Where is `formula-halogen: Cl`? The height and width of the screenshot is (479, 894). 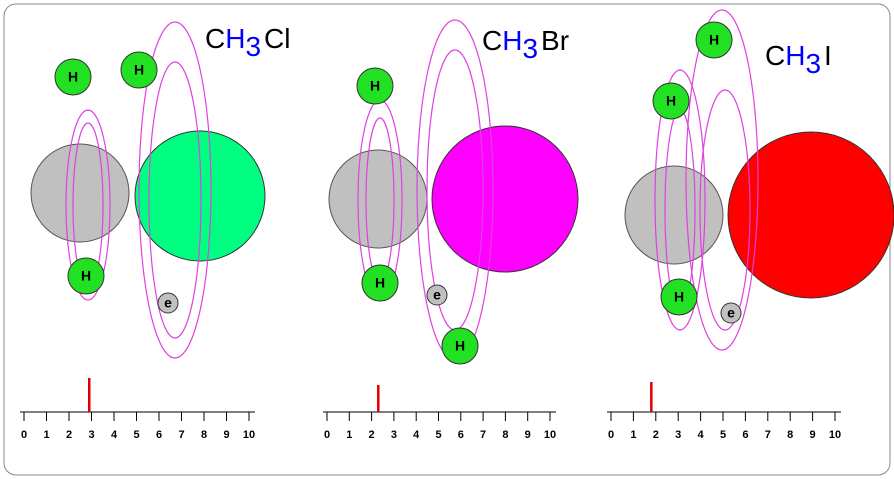 formula-halogen: Cl is located at coordinates (277, 38).